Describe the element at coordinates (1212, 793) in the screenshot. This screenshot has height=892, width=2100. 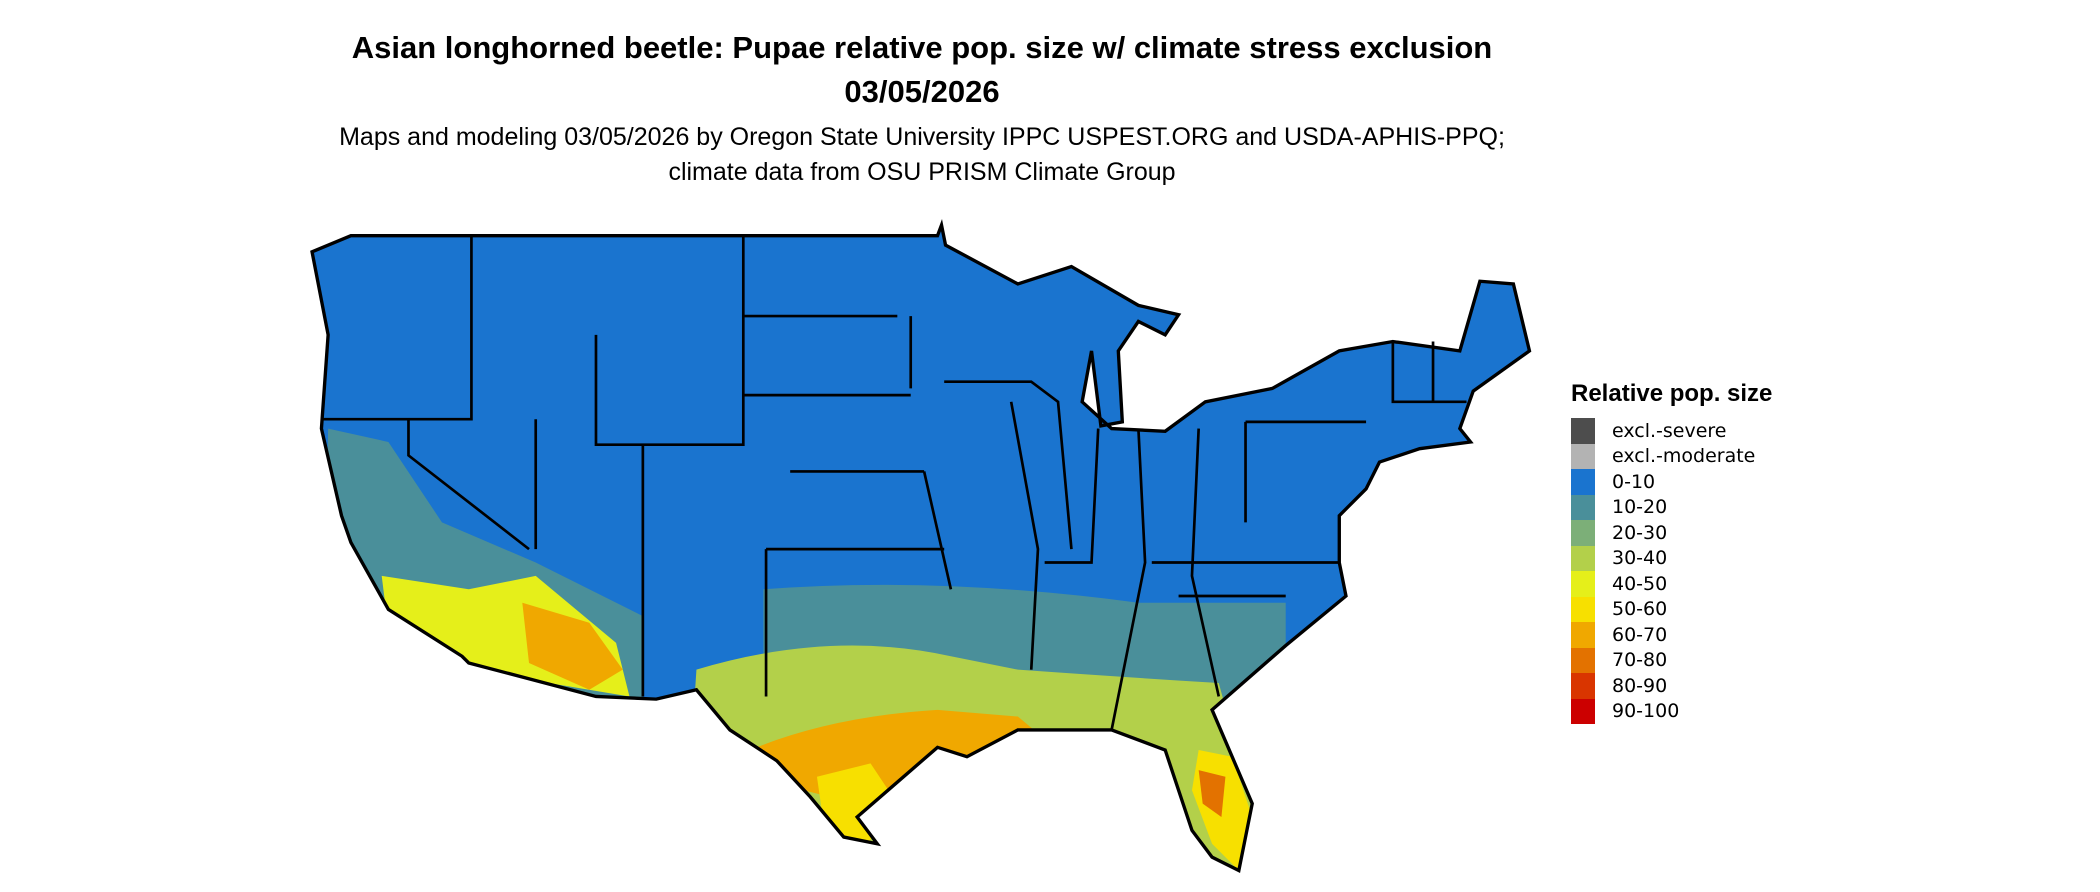
I see `region-60-70-fl` at that location.